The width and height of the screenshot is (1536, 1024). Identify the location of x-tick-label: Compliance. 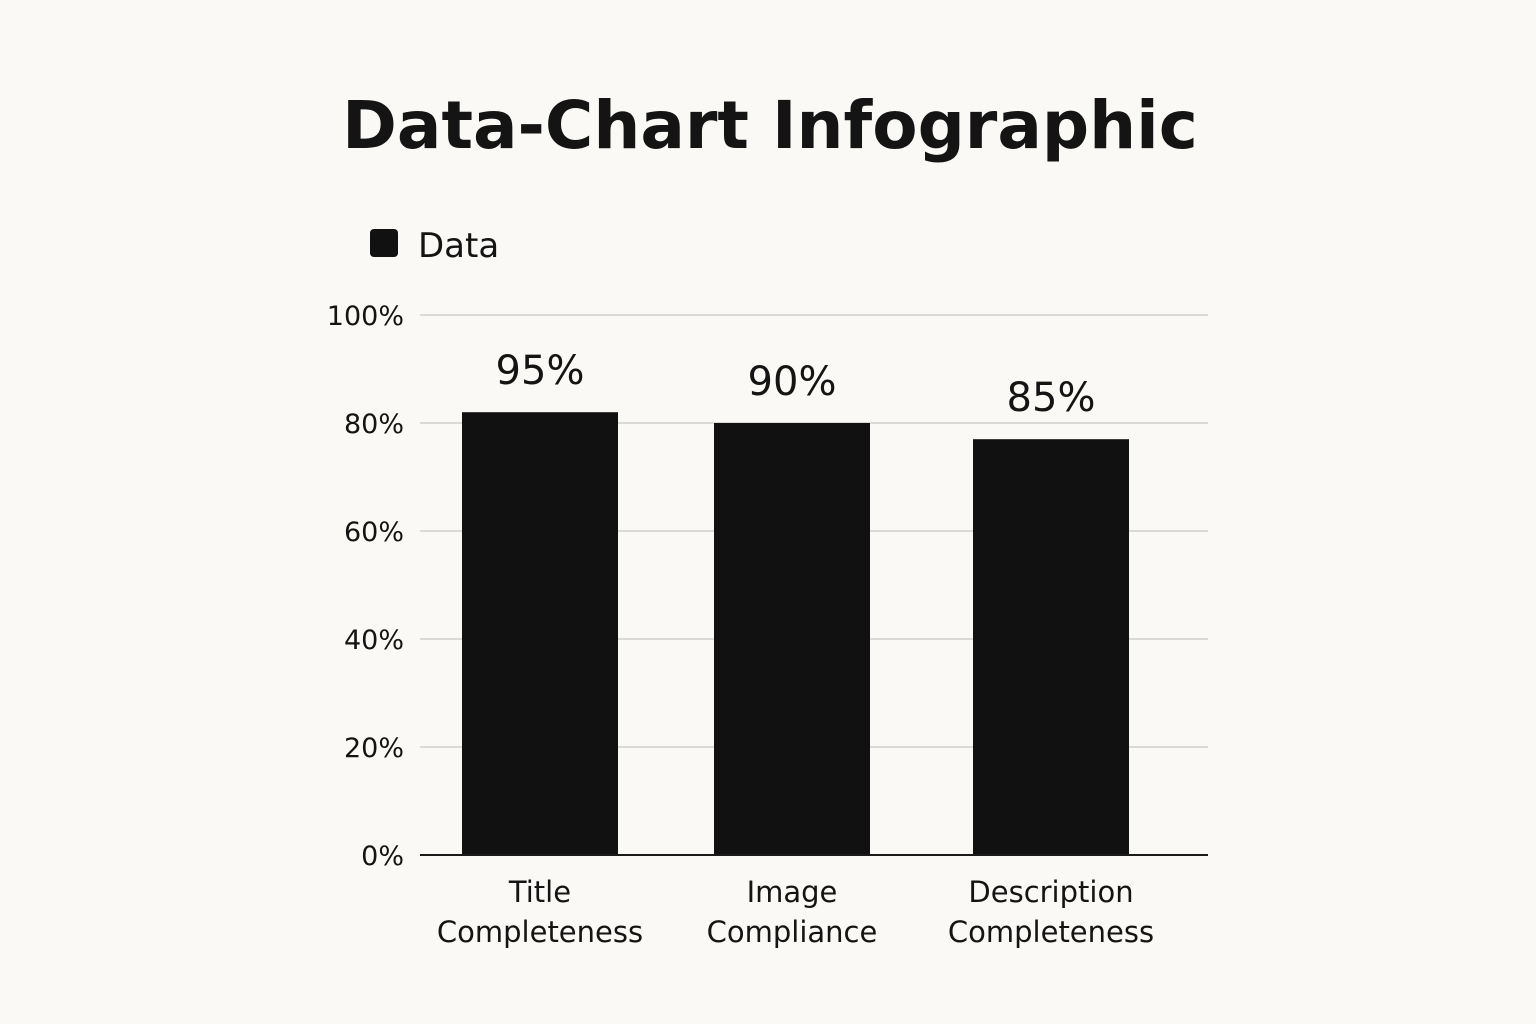
(792, 932).